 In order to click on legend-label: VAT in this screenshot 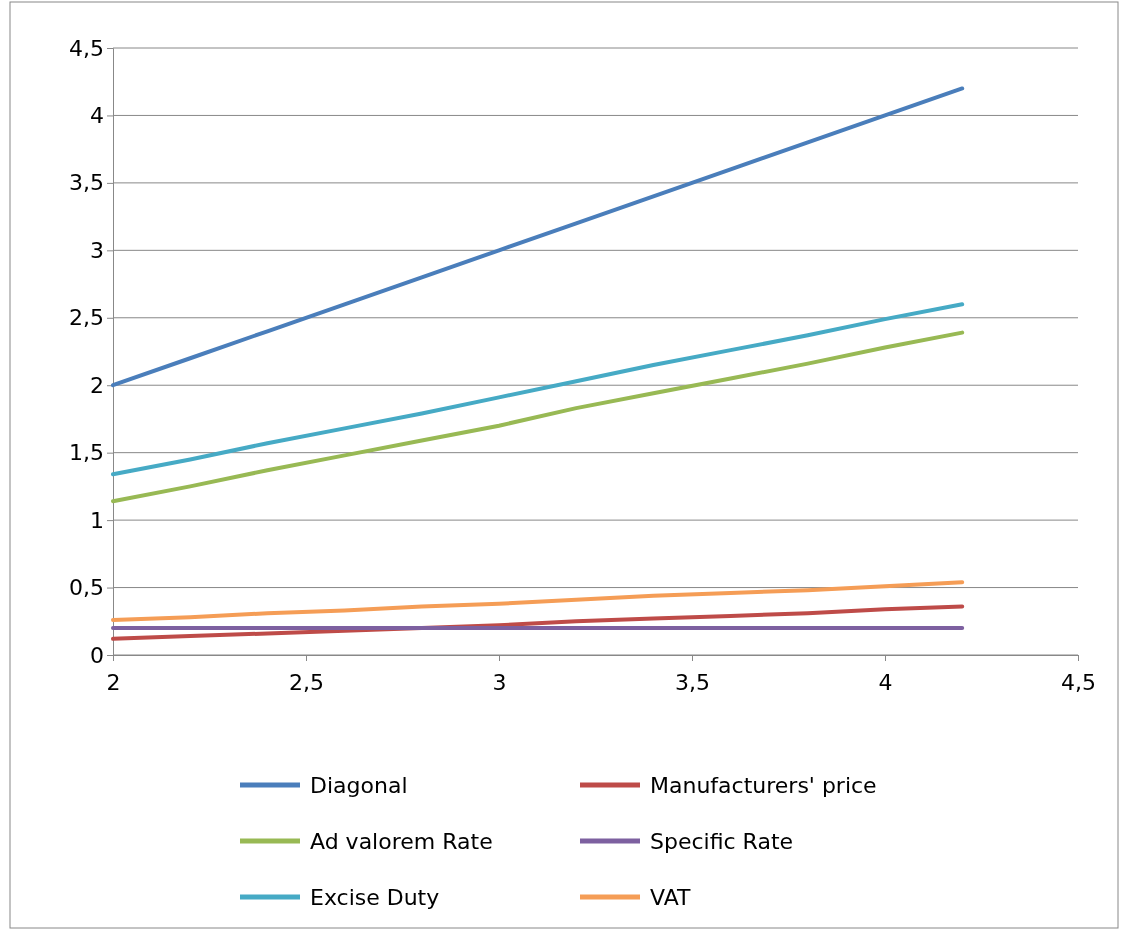, I will do `click(670, 897)`.